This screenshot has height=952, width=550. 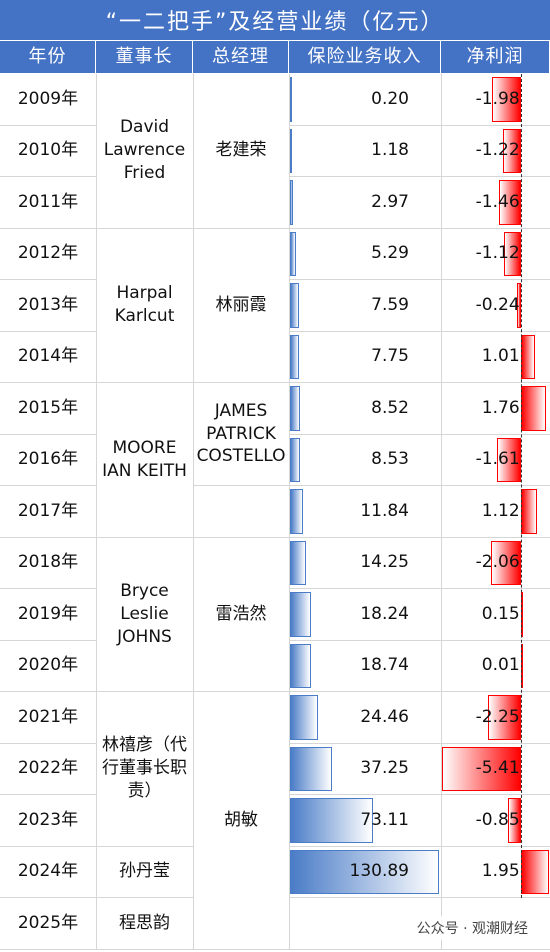 I want to click on profit-cell: -1.12, so click(x=495, y=254).